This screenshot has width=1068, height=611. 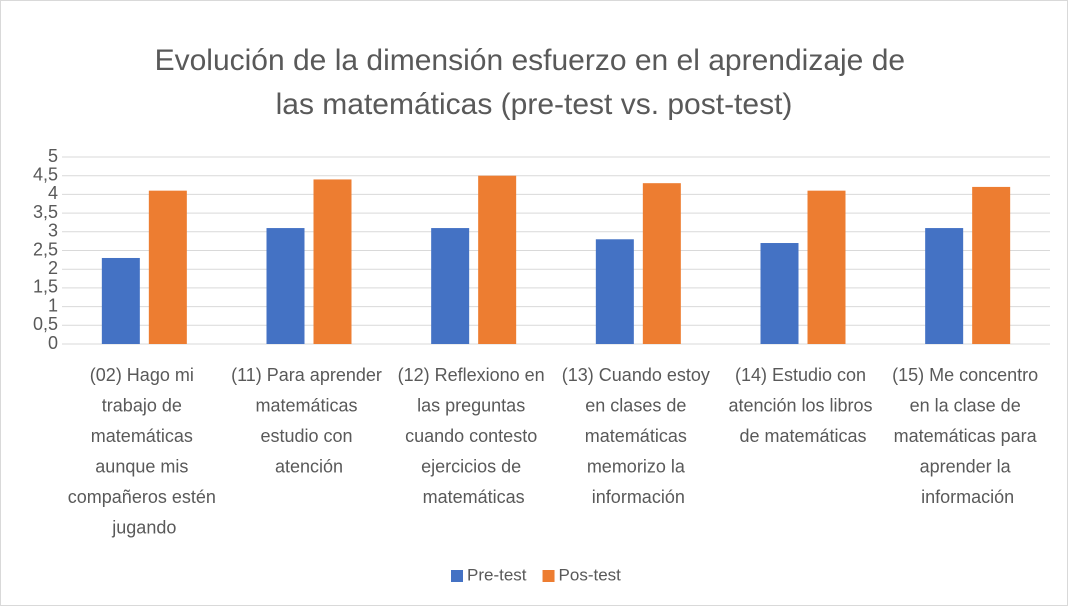 What do you see at coordinates (45, 174) in the screenshot?
I see `y-tick-label: 4,5` at bounding box center [45, 174].